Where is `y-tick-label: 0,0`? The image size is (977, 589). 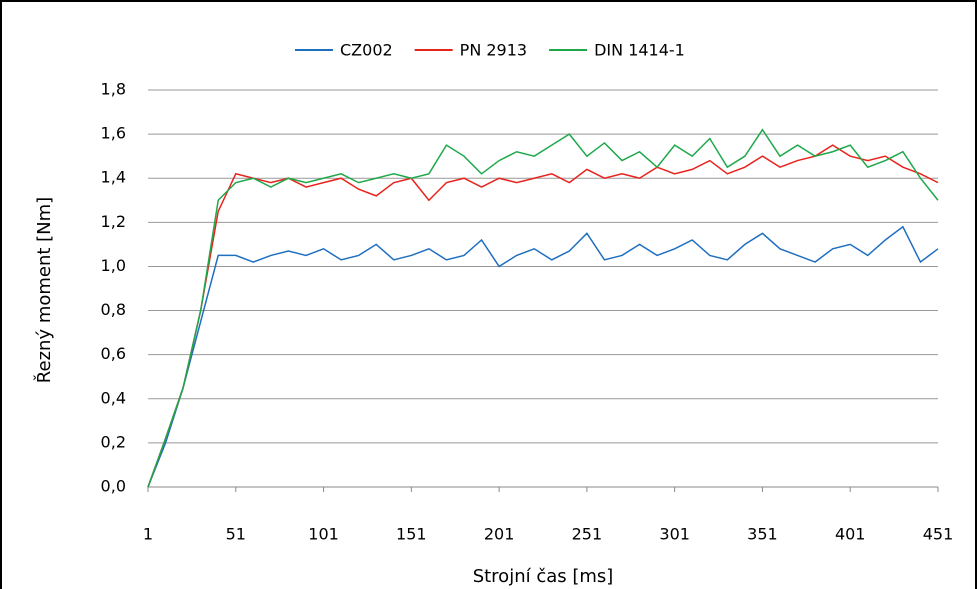 y-tick-label: 0,0 is located at coordinates (113, 486).